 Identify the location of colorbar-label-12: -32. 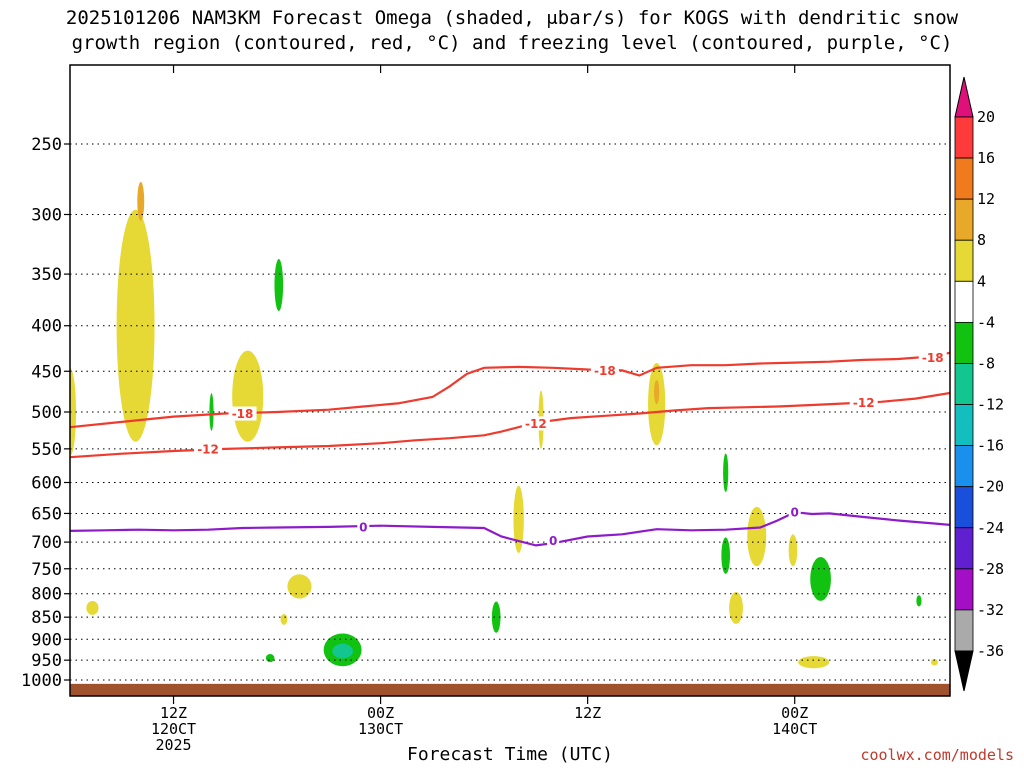
(990, 610).